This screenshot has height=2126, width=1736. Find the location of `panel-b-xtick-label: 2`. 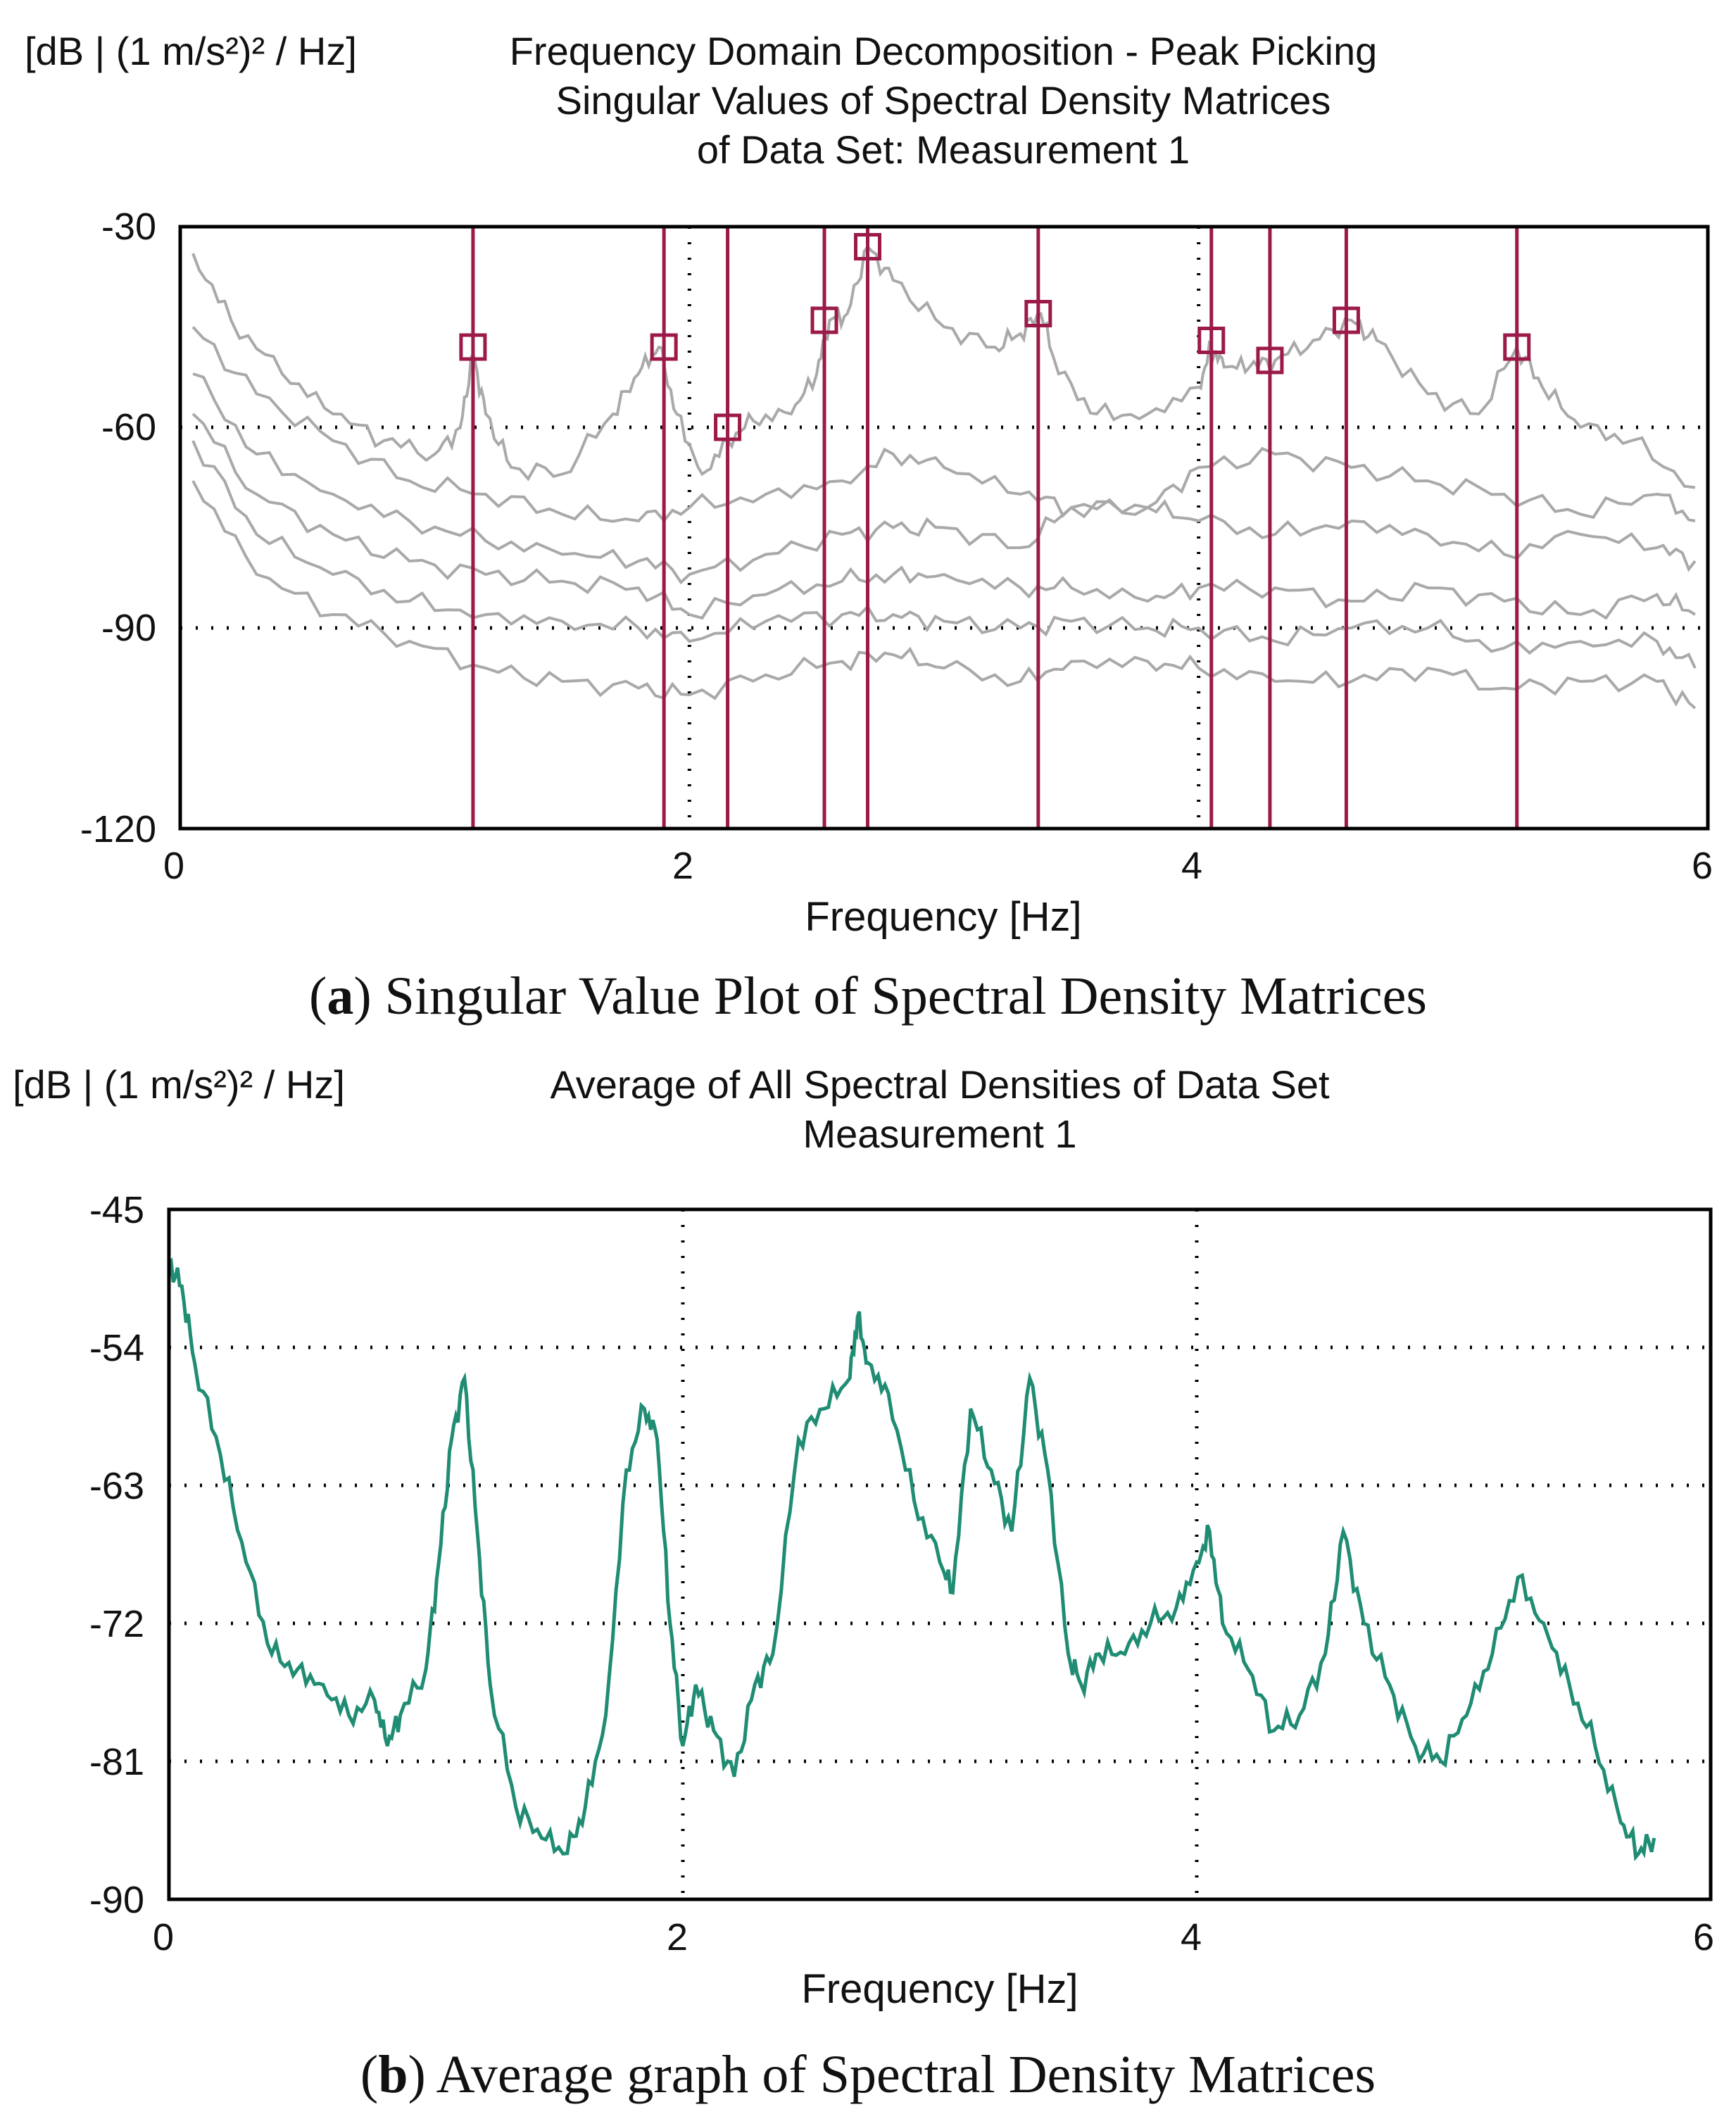

panel-b-xtick-label: 2 is located at coordinates (677, 1937).